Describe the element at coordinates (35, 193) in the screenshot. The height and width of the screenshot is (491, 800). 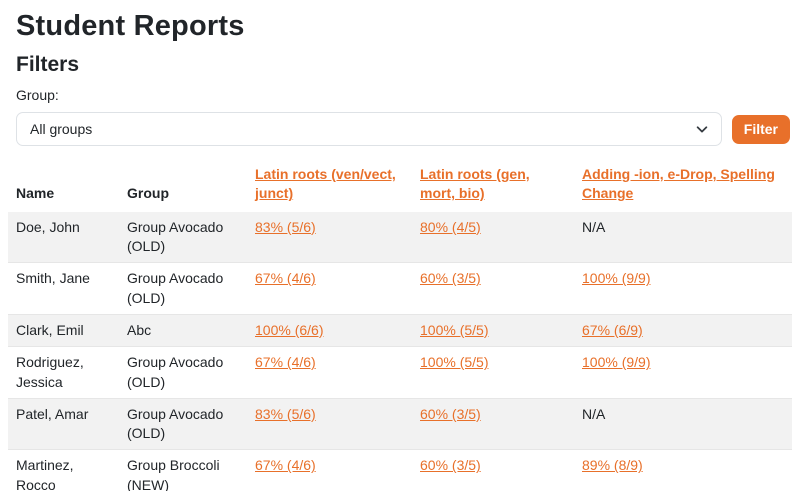
I see `column-header-0: Name` at that location.